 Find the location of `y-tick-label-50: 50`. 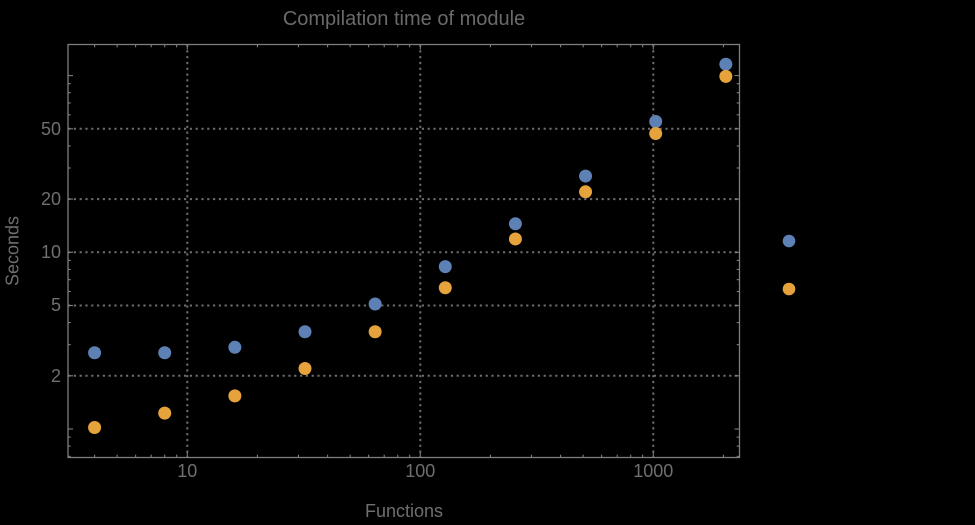

y-tick-label-50: 50 is located at coordinates (50, 128).